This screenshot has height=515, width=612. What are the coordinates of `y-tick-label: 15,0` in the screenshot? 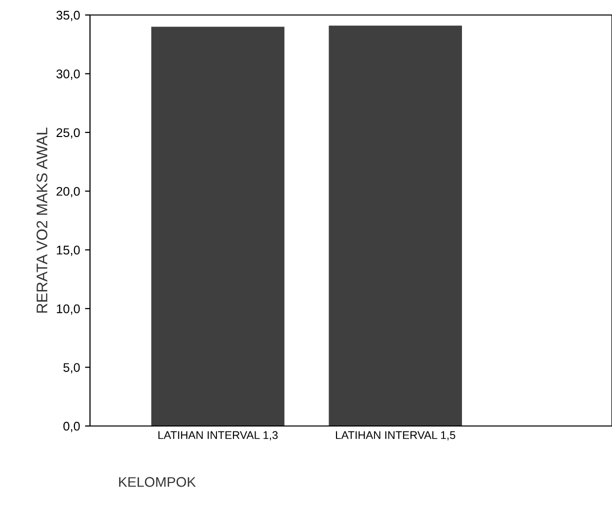 It's located at (68, 251).